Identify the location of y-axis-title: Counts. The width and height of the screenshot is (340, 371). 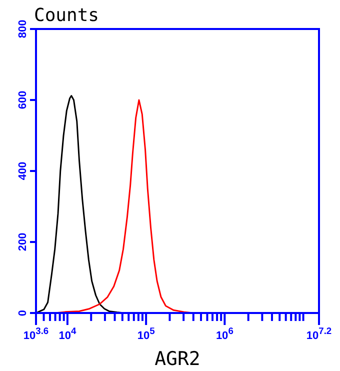
(67, 15).